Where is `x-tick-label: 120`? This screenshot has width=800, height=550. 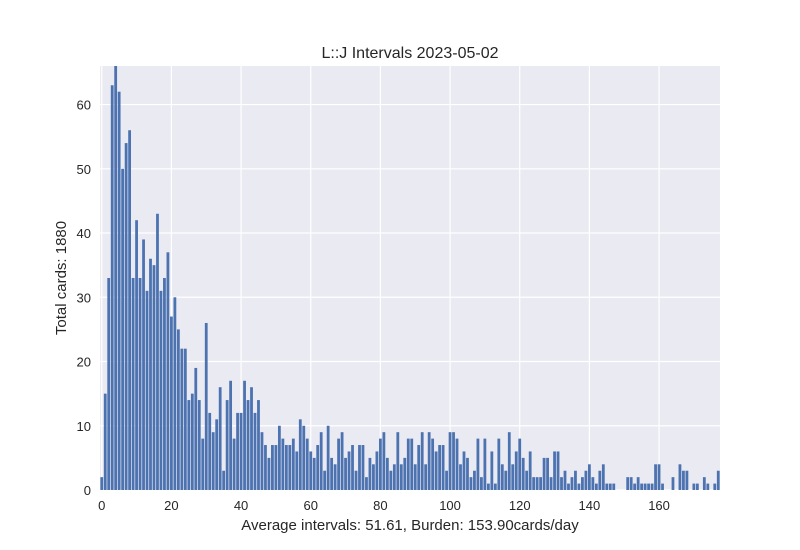
x-tick-label: 120 is located at coordinates (520, 505).